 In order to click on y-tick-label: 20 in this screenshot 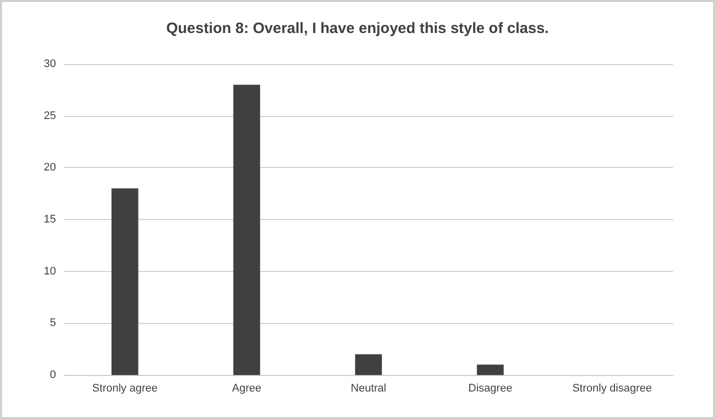, I will do `click(50, 168)`.